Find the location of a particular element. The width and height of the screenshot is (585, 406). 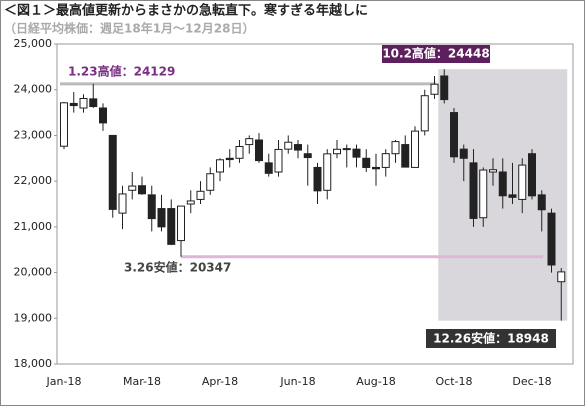

x-tick-label: Oct-18 is located at coordinates (454, 381).